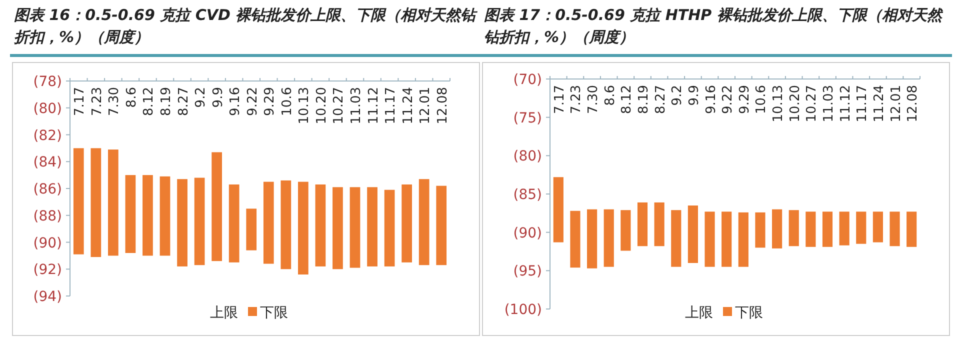 This screenshot has height=340, width=955. Describe the element at coordinates (527, 272) in the screenshot. I see `y-tick-label: (95)` at that location.